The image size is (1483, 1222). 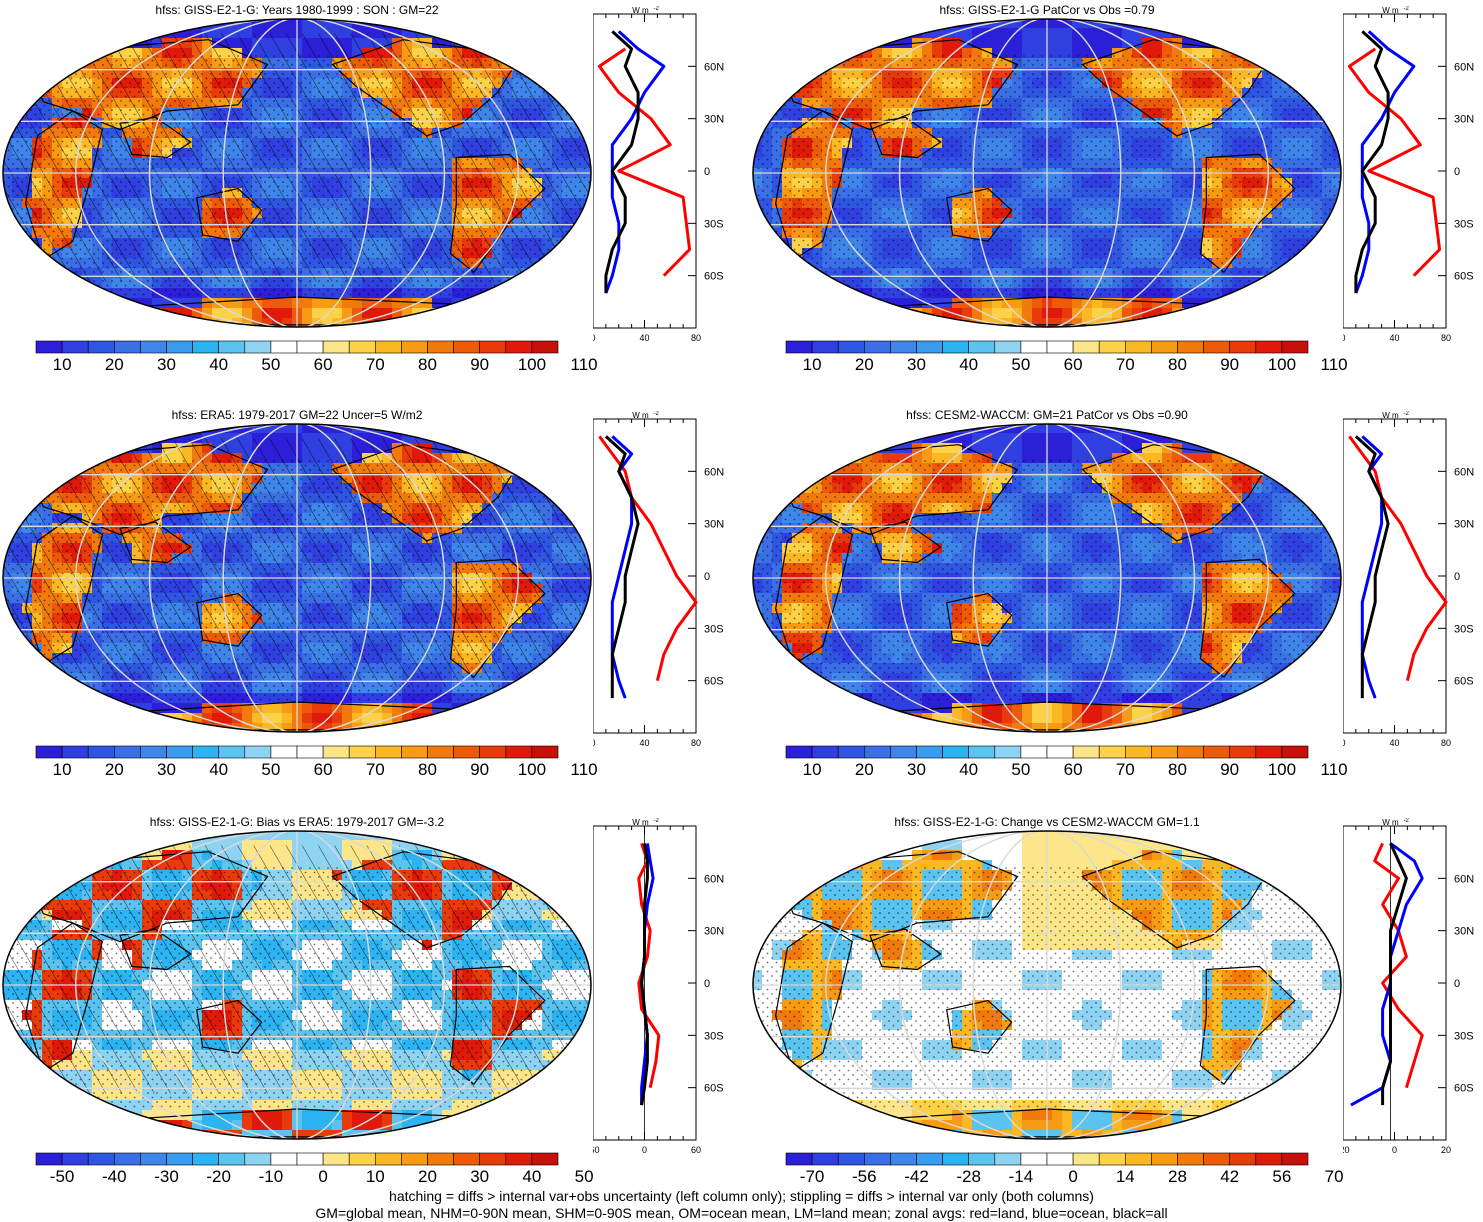 I want to click on colorbar-tick-label: -20, so click(x=218, y=1177).